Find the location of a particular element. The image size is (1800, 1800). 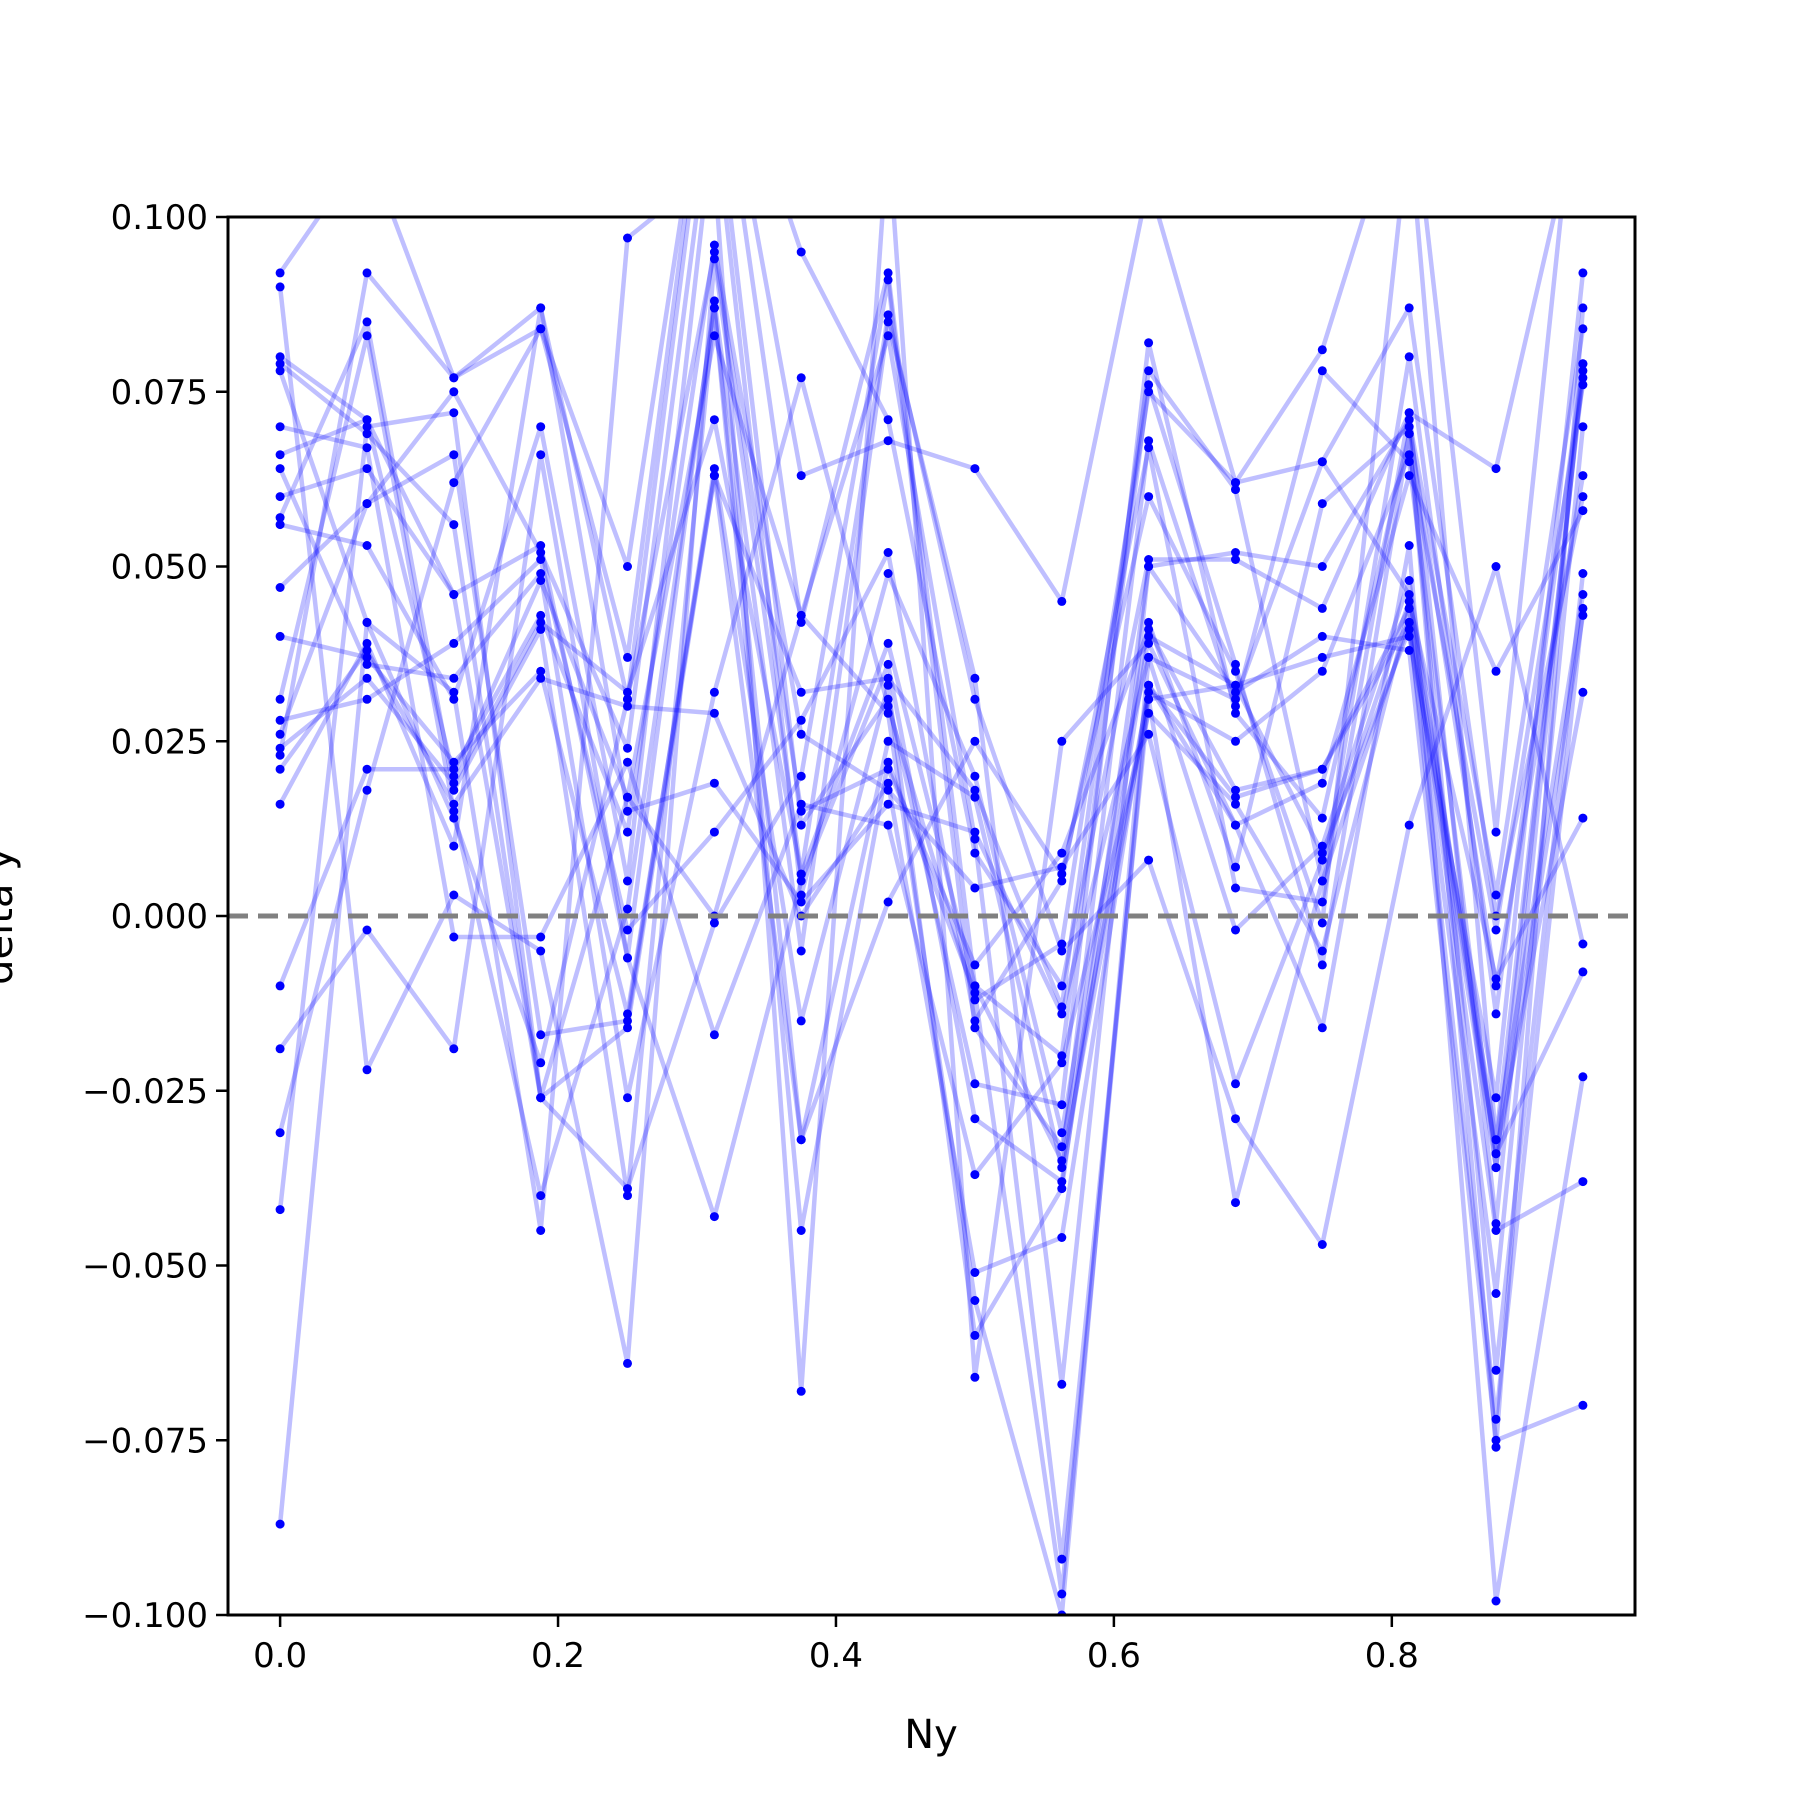

x-tick-label: 0.6 is located at coordinates (1114, 1656).